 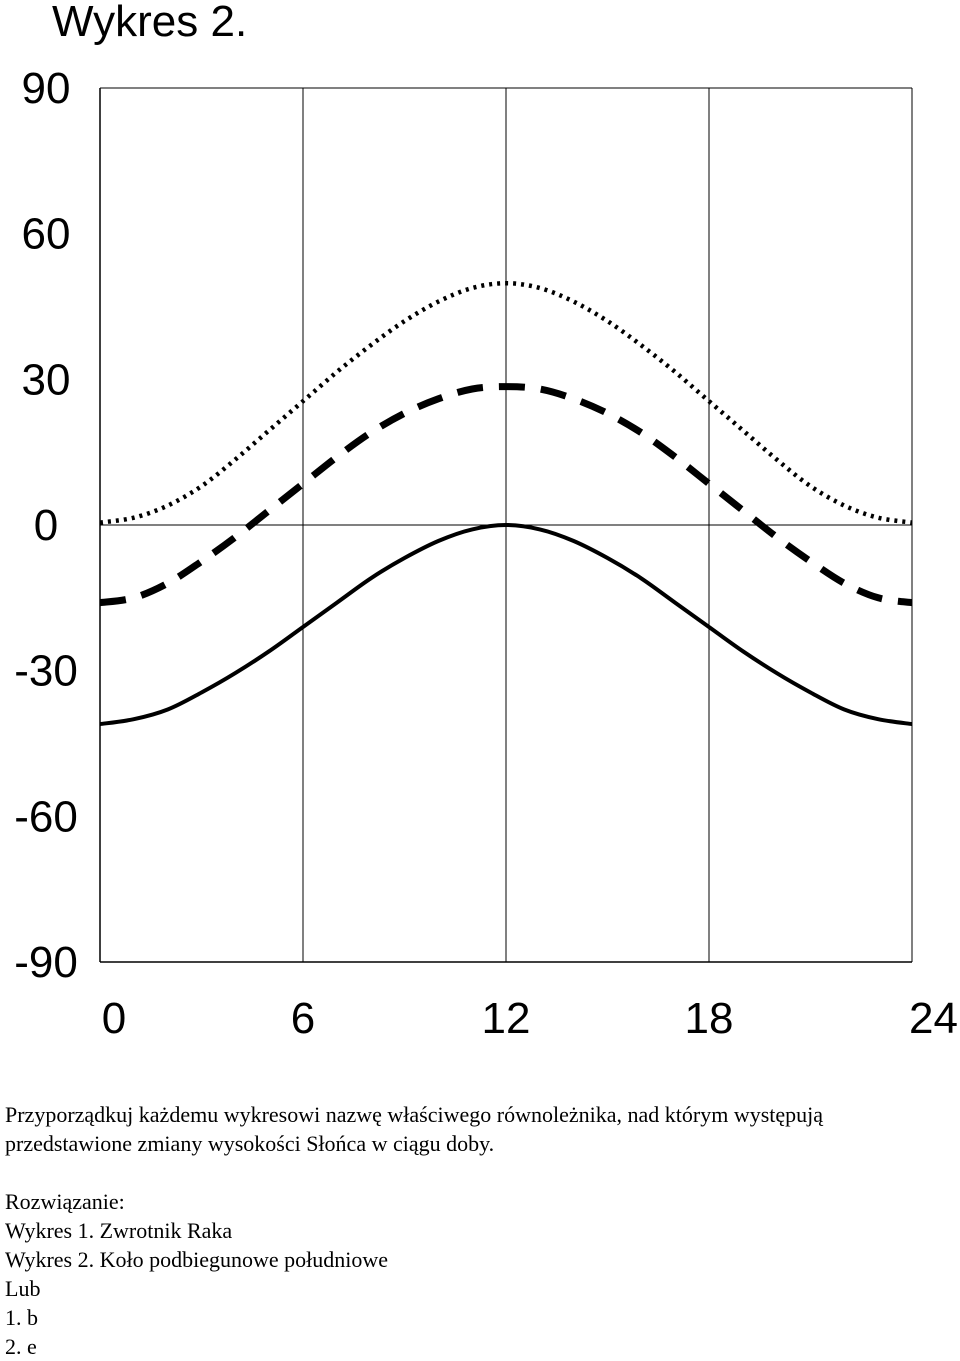 What do you see at coordinates (46, 379) in the screenshot?
I see `y-tick-label: 30` at bounding box center [46, 379].